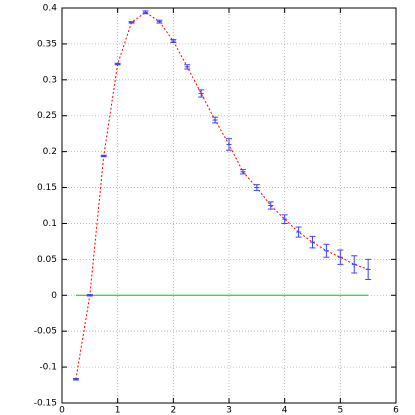 The image size is (415, 415). What do you see at coordinates (285, 410) in the screenshot?
I see `x-tick-label: 4` at bounding box center [285, 410].